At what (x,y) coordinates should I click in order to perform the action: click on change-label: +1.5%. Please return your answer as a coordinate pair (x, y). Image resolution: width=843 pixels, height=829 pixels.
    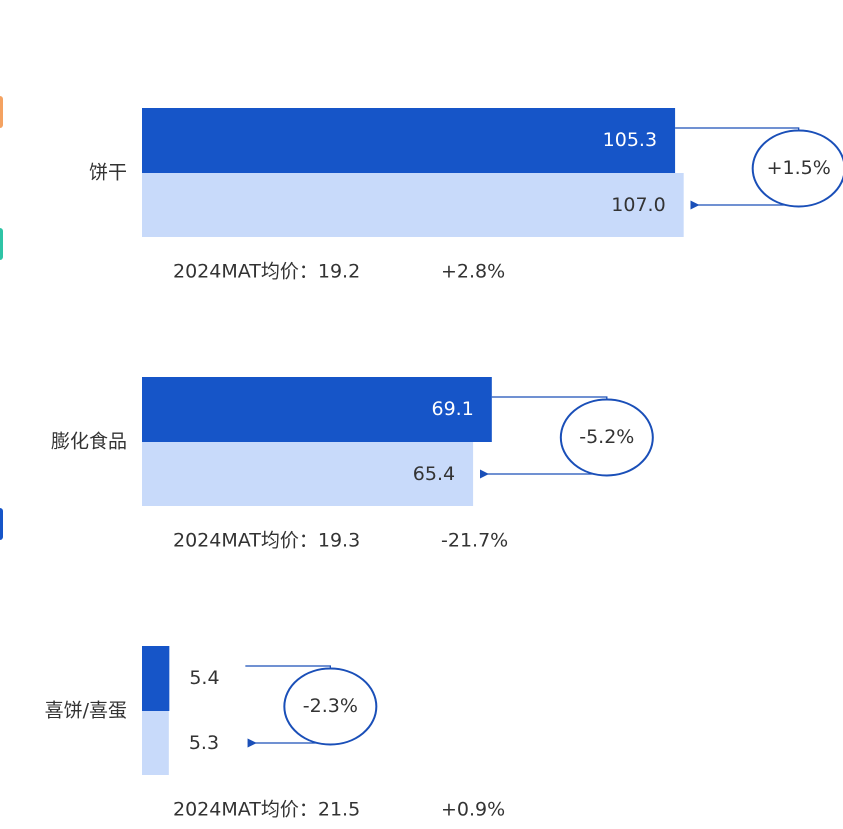
    Looking at the image, I should click on (799, 168).